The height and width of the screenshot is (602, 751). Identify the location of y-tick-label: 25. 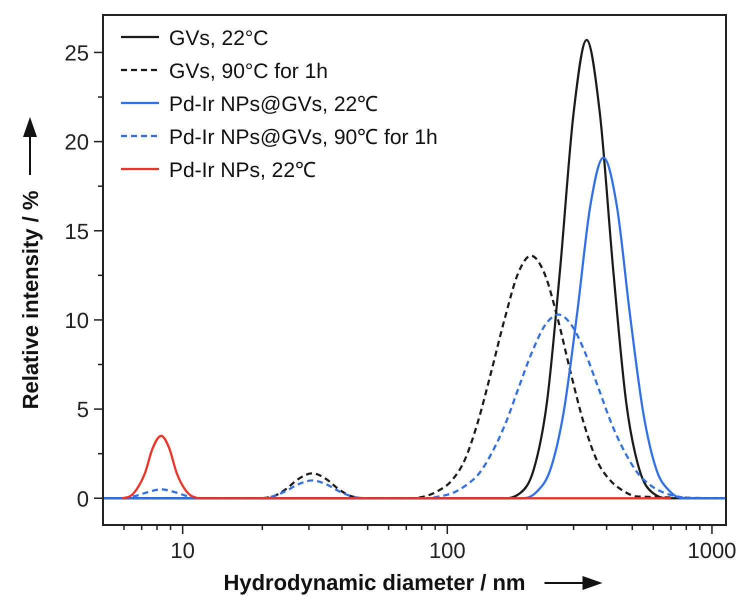
(76, 53).